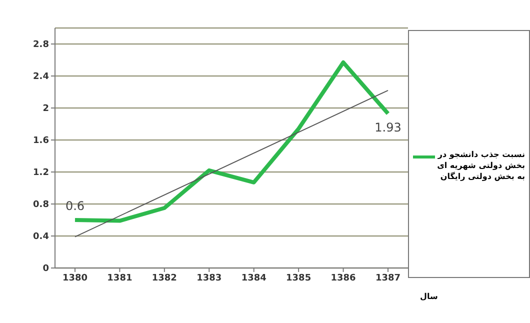 This screenshot has width=530, height=323. I want to click on x-tick-label: 1385, so click(299, 278).